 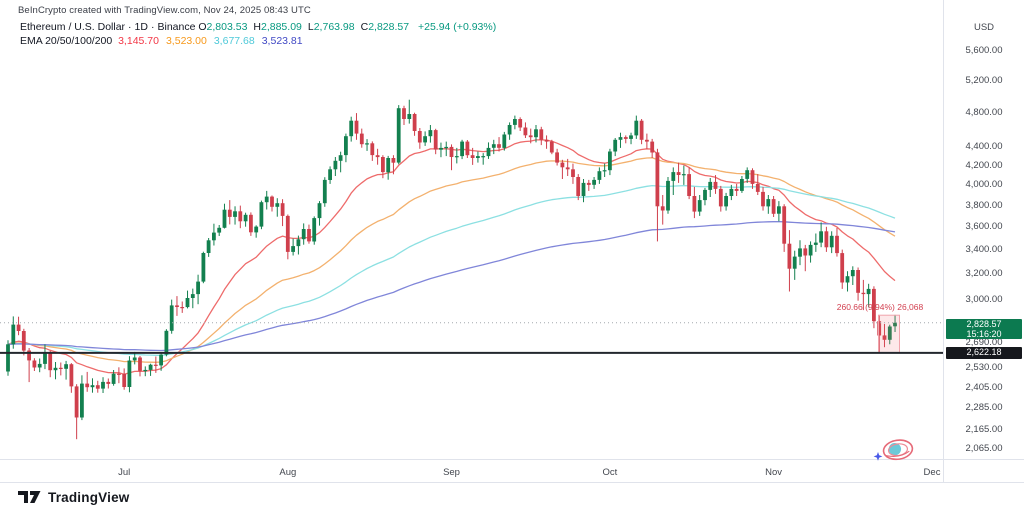 What do you see at coordinates (932, 472) in the screenshot?
I see `month-label-dec: Dec` at bounding box center [932, 472].